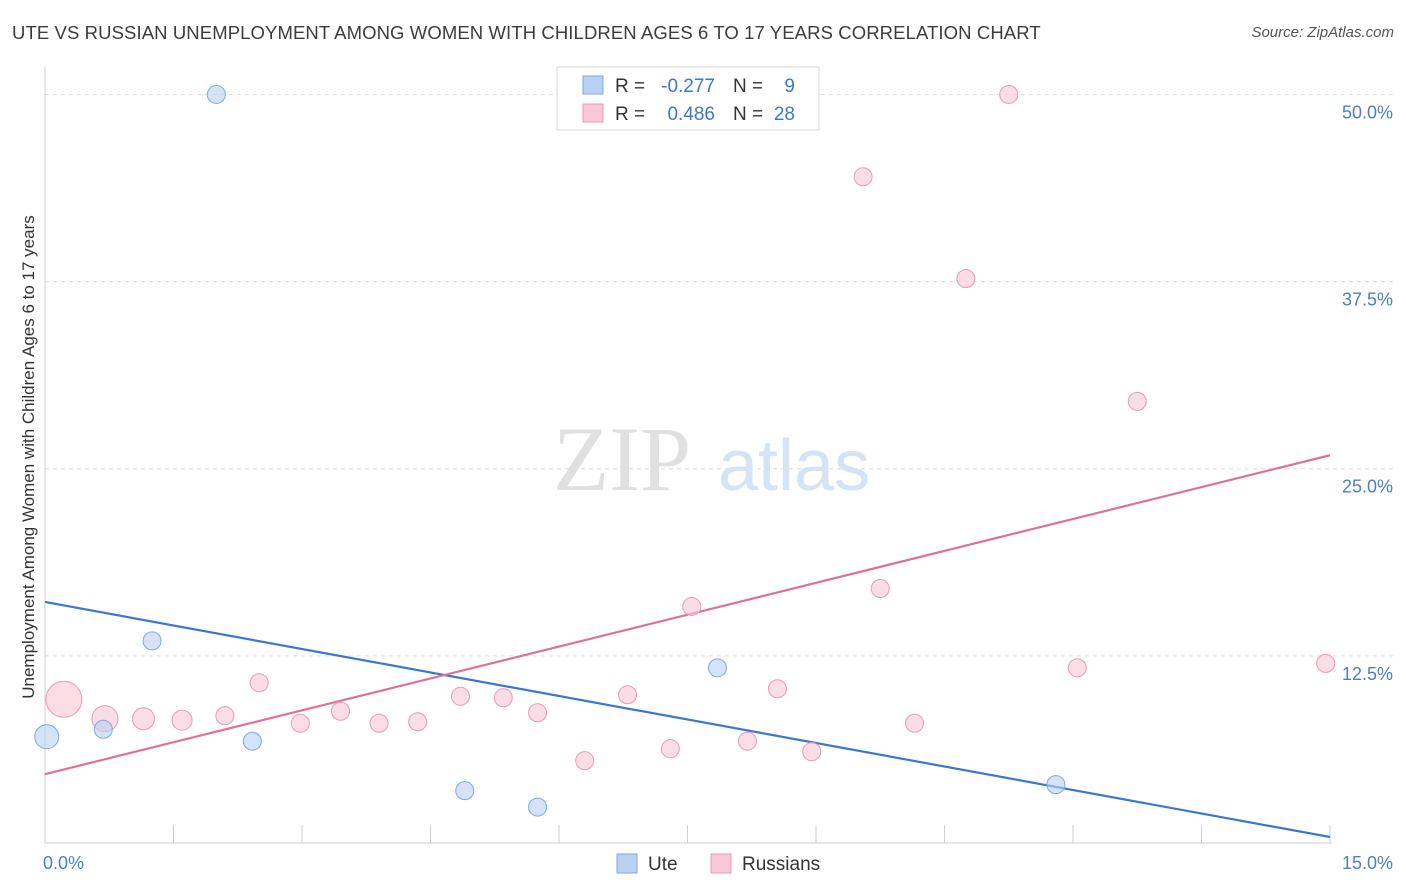 This screenshot has width=1406, height=892. Describe the element at coordinates (663, 864) in the screenshot. I see `series-legend-label-ute: Ute` at that location.